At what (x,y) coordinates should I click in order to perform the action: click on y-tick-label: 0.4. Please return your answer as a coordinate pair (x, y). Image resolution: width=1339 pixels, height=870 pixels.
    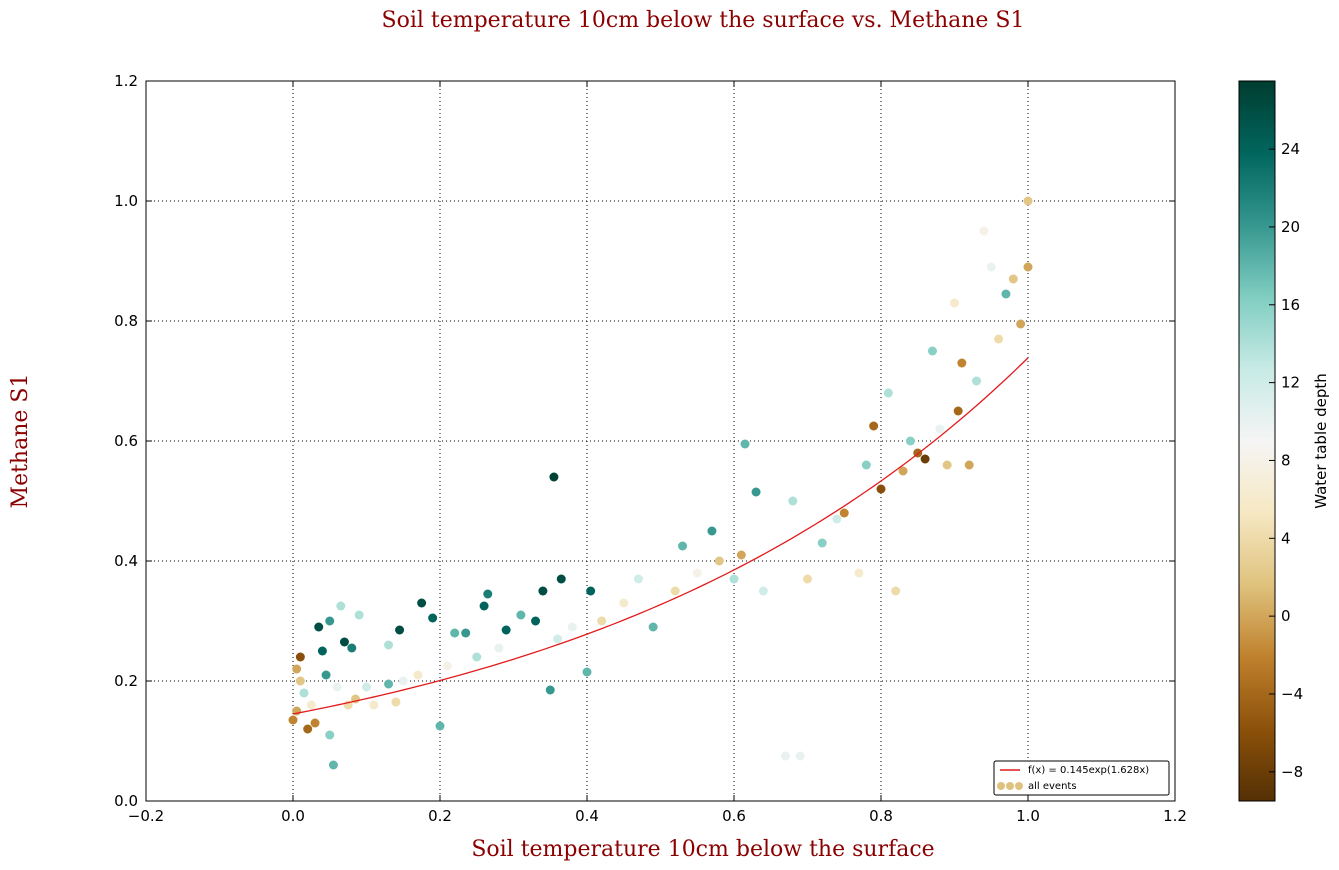
    Looking at the image, I should click on (126, 561).